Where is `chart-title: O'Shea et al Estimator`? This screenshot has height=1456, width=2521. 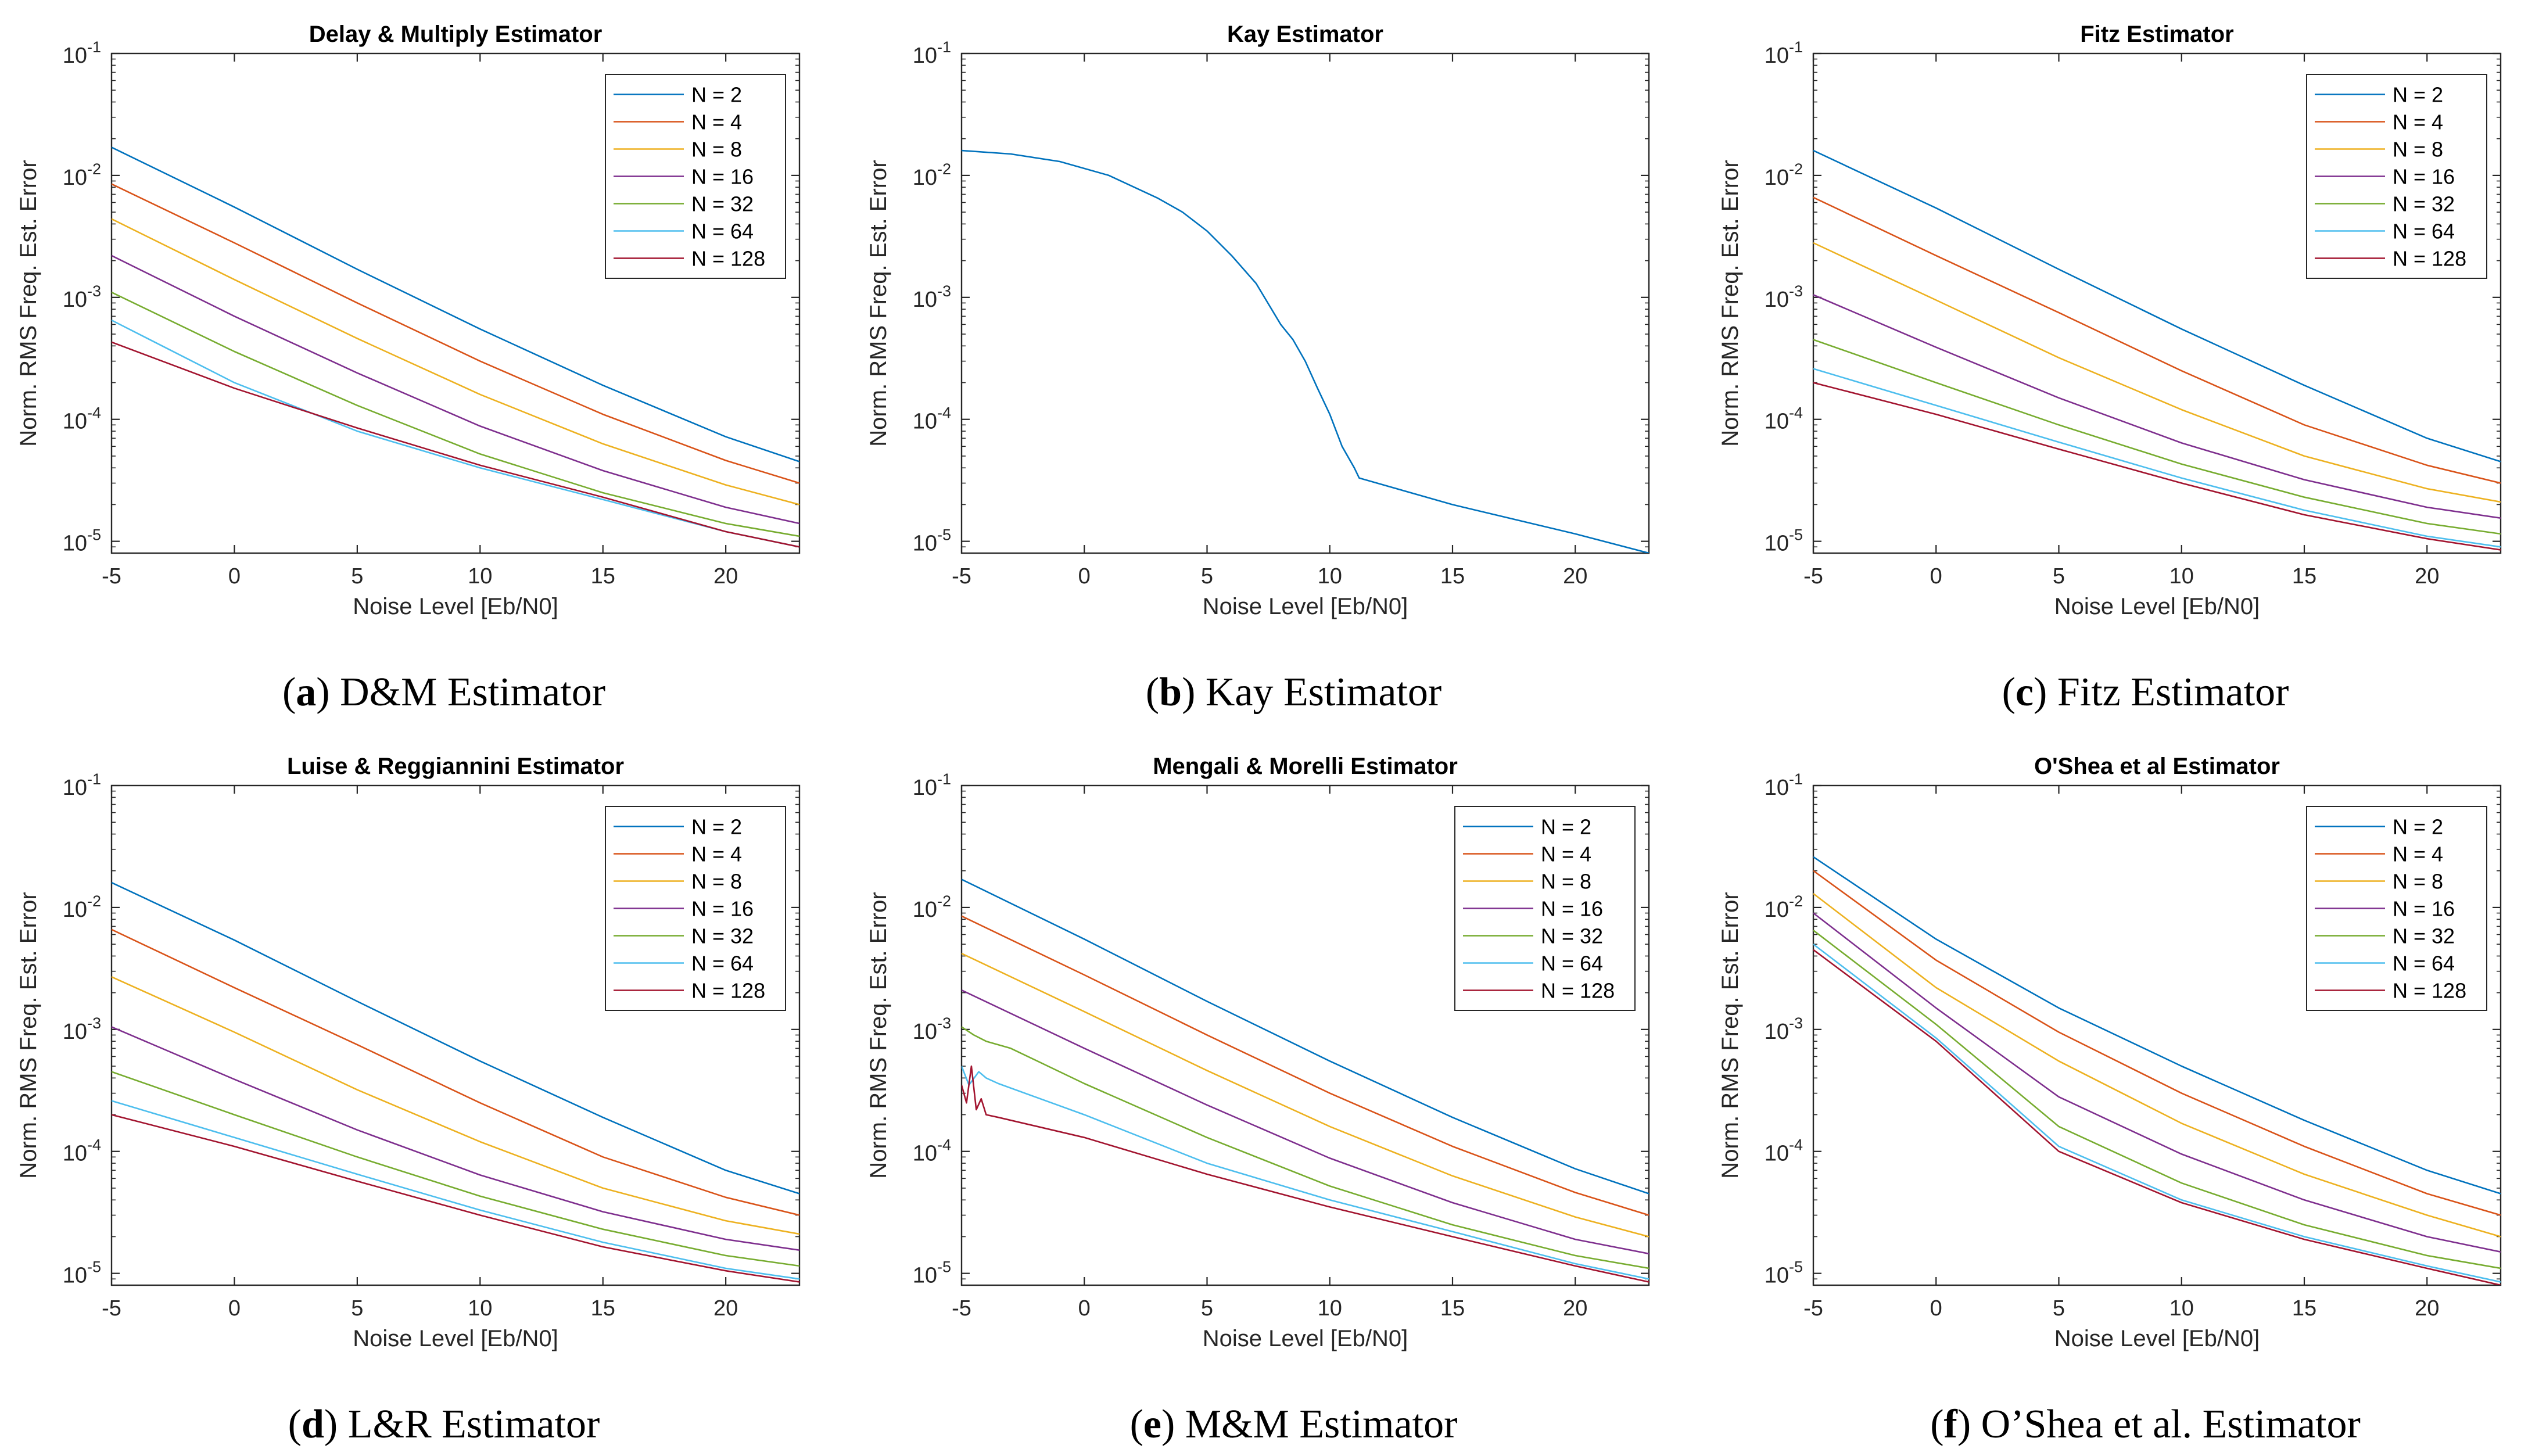 chart-title: O'Shea et al Estimator is located at coordinates (2157, 767).